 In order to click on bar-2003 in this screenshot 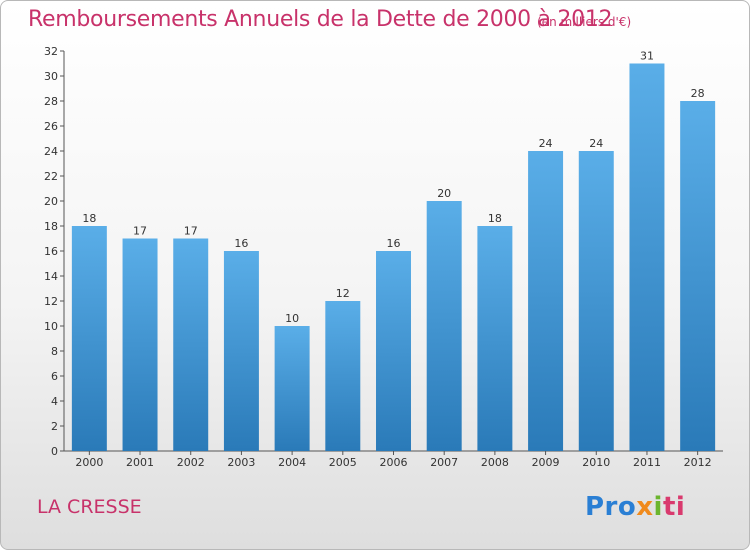, I will do `click(241, 351)`.